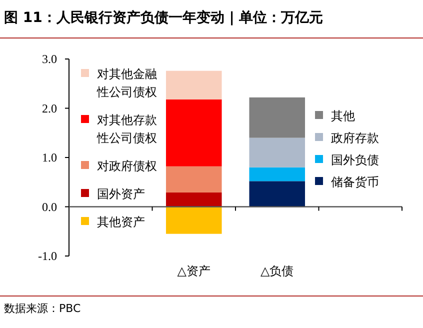  What do you see at coordinates (343, 116) in the screenshot?
I see `legend-label: 其他` at bounding box center [343, 116].